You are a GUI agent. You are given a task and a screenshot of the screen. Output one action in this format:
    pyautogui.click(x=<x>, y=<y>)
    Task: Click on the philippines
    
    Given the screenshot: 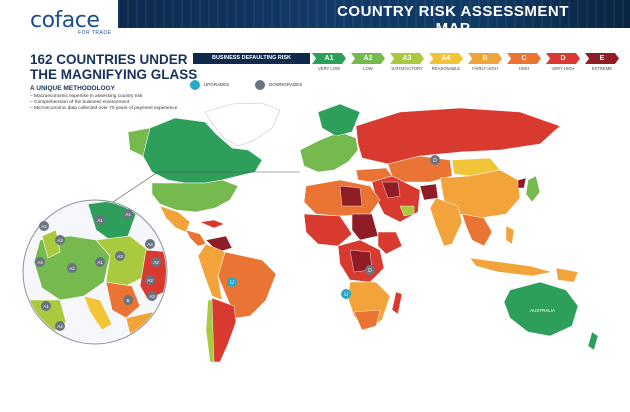 What is the action you would take?
    pyautogui.click(x=510, y=235)
    